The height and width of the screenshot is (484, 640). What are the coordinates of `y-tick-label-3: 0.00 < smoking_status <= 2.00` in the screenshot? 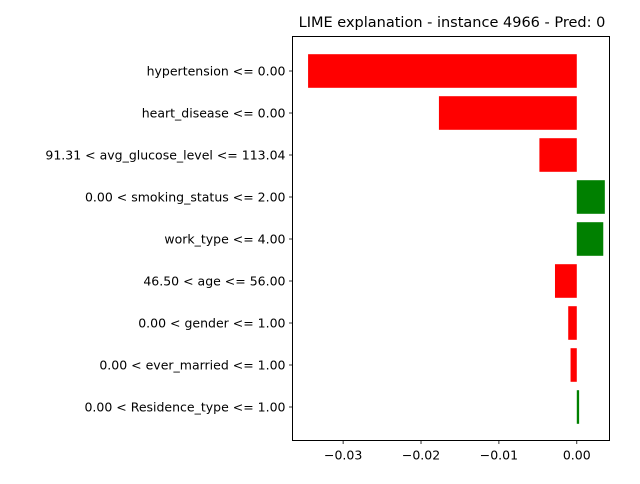 It's located at (185, 197).